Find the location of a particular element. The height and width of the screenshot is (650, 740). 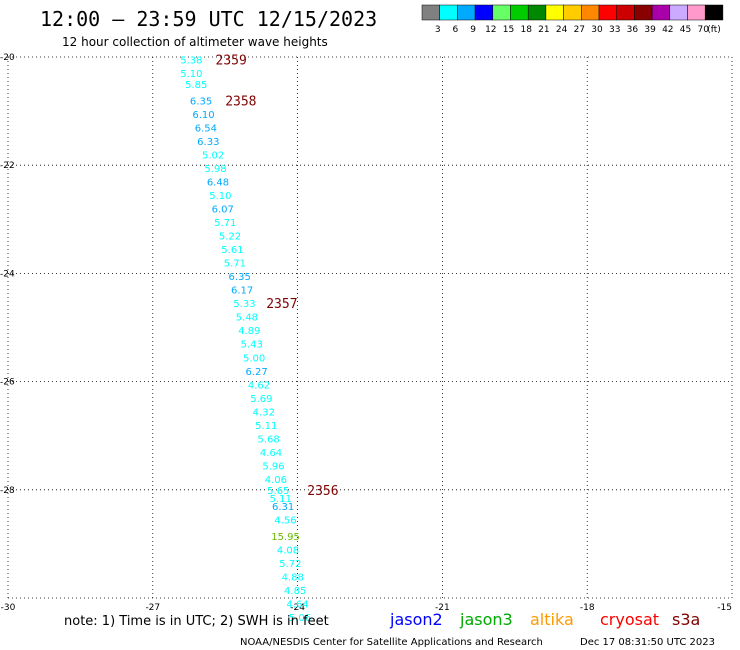

swh-value-label: 5.61 is located at coordinates (232, 250).